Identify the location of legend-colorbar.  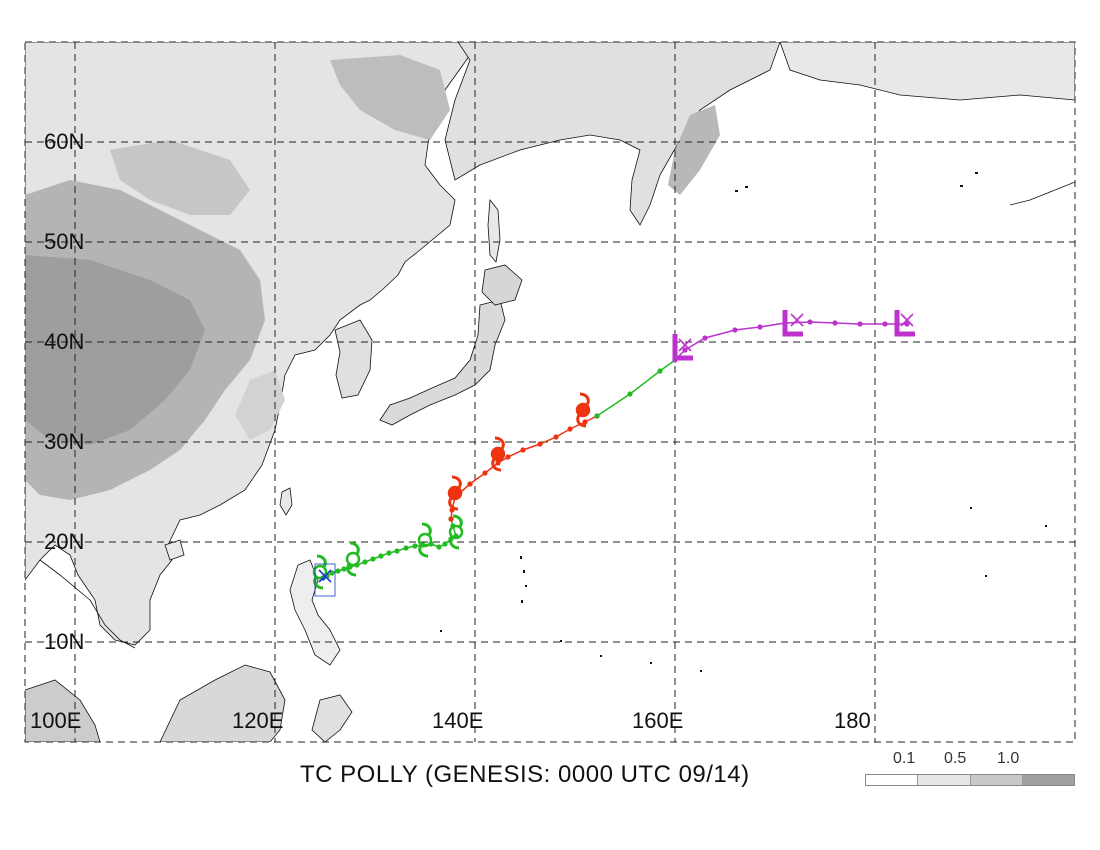
(970, 780).